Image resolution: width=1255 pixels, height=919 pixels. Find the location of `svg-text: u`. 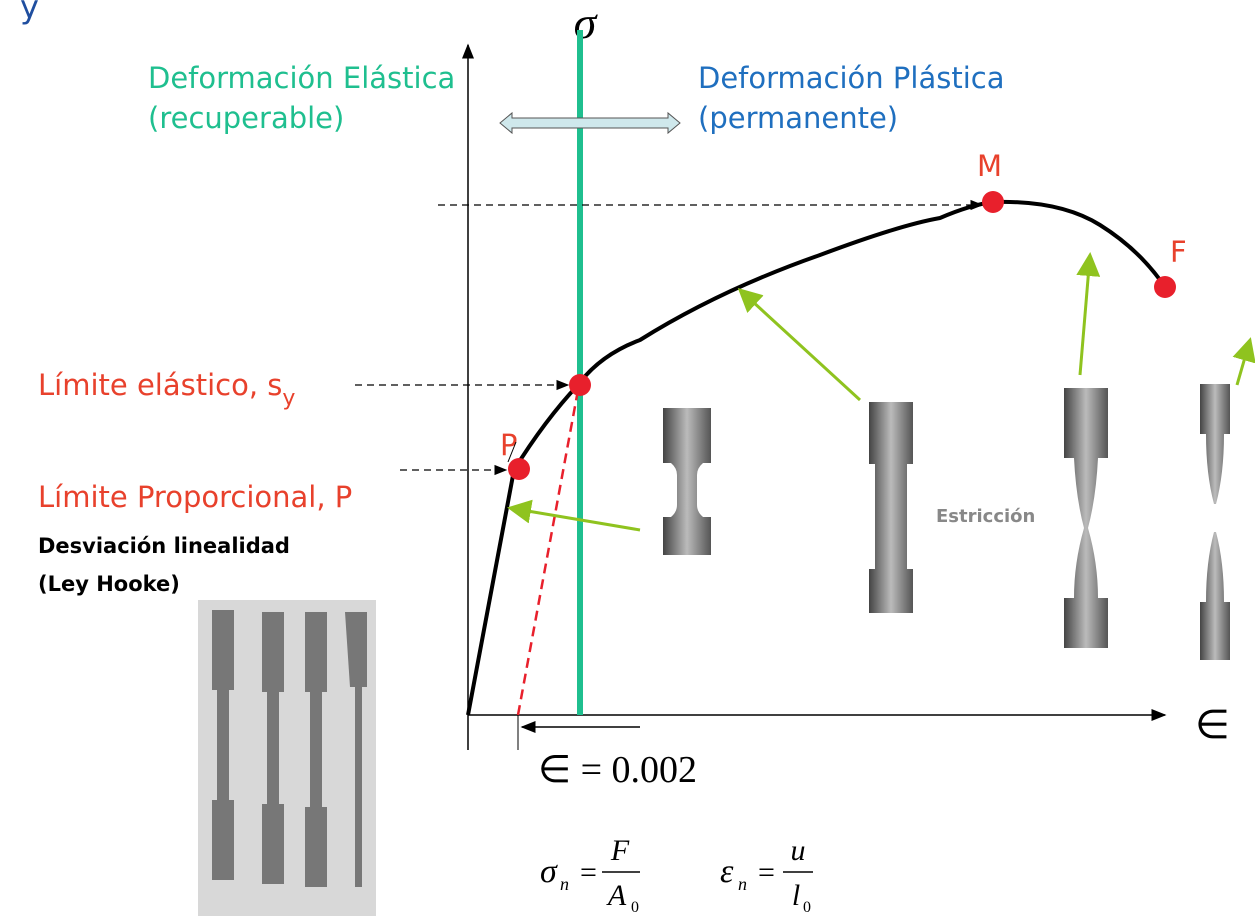

svg-text: u is located at coordinates (798, 850).